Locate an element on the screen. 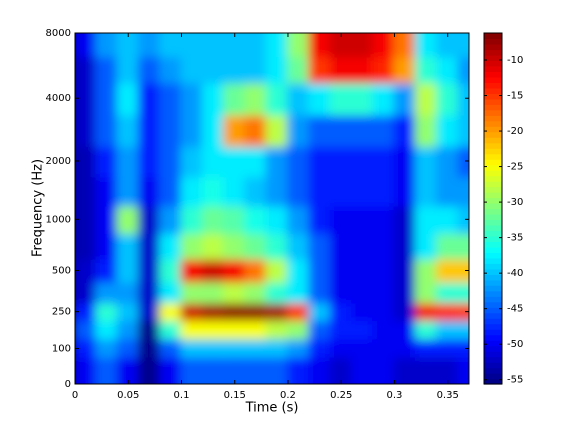 The width and height of the screenshot is (576, 436). x-tick-label: 0.3 is located at coordinates (395, 395).